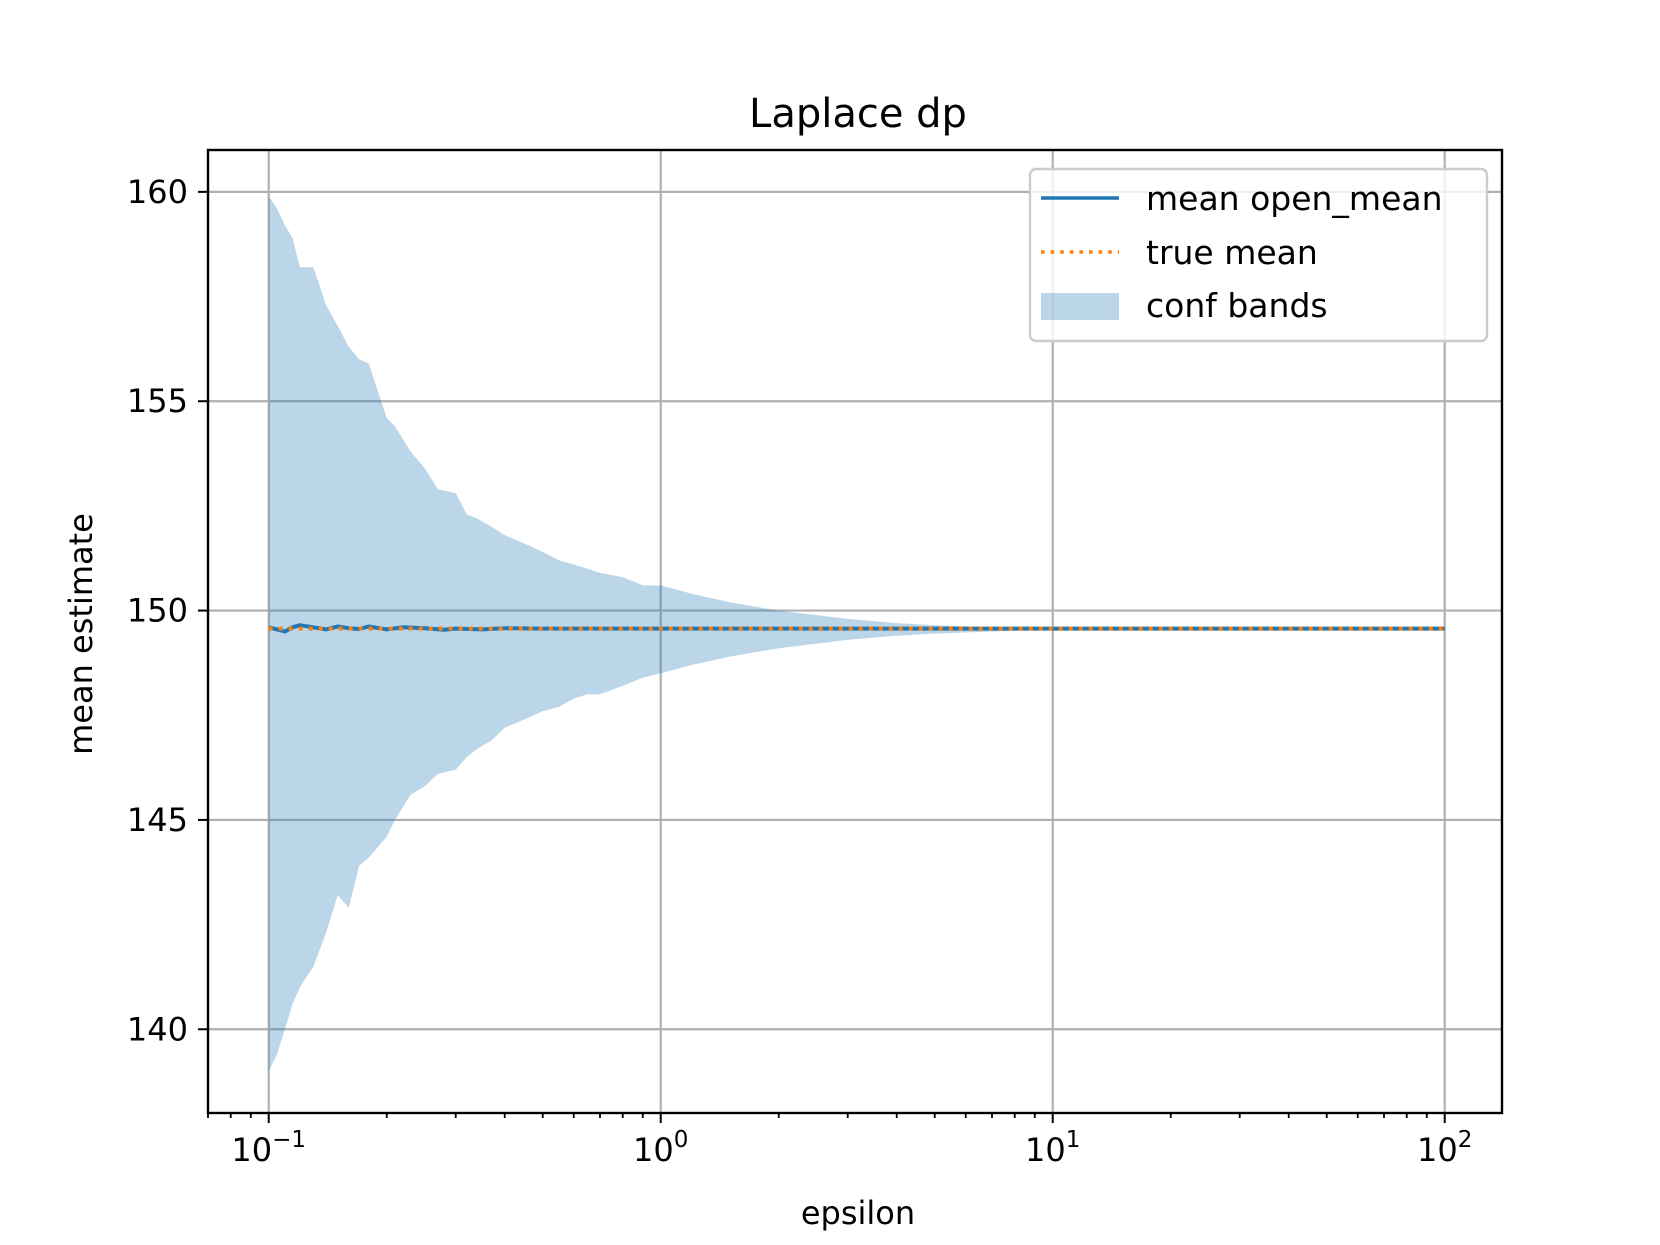  I want to click on legend-label-open-mean: mean open_mean, so click(1294, 198).